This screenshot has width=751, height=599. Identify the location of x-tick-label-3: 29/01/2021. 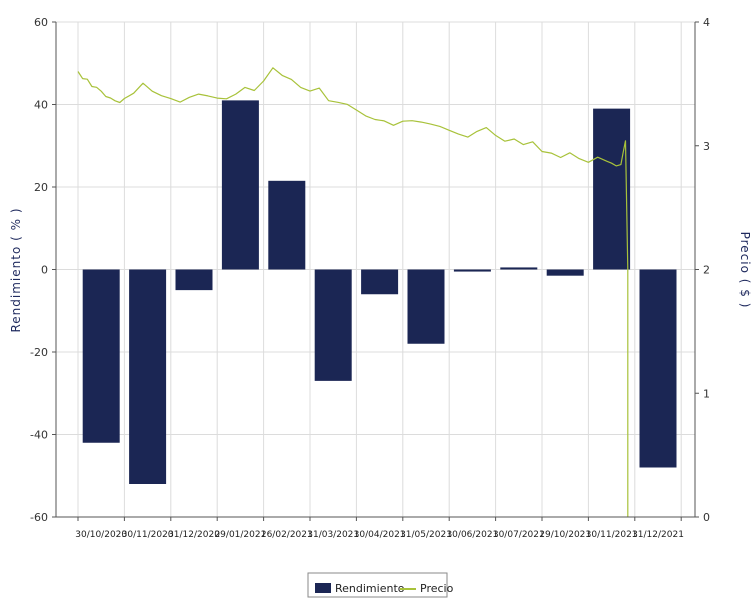
(240, 535).